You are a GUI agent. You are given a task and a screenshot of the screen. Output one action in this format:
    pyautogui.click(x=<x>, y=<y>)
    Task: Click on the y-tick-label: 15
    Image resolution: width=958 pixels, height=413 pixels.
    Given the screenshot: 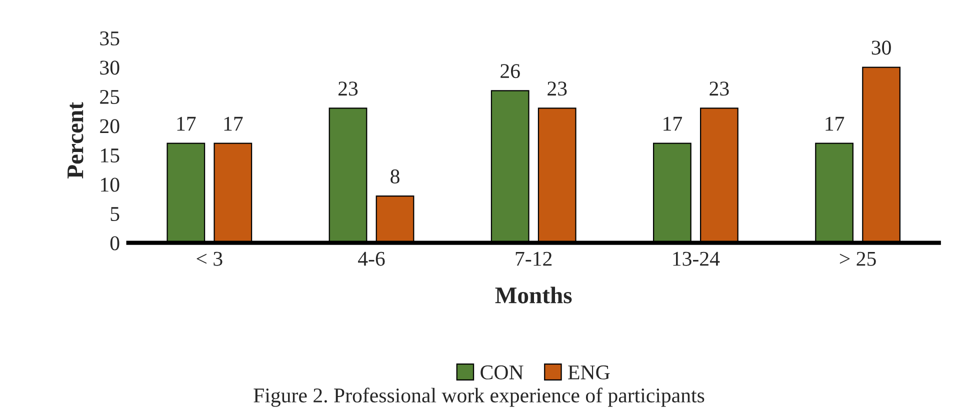 What is the action you would take?
    pyautogui.click(x=110, y=155)
    